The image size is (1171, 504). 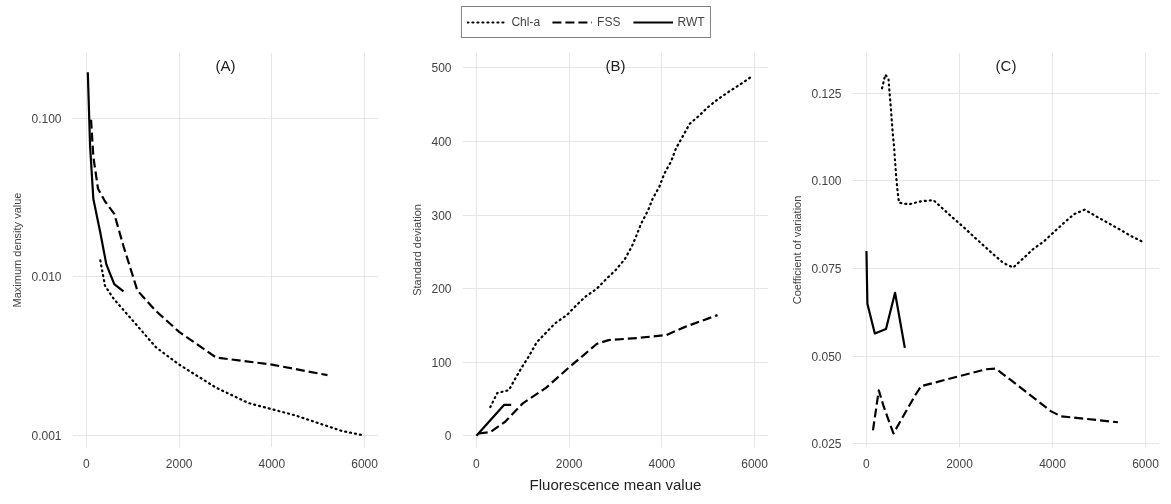 I want to click on y-axis-title: Coefficient of variation, so click(x=797, y=250).